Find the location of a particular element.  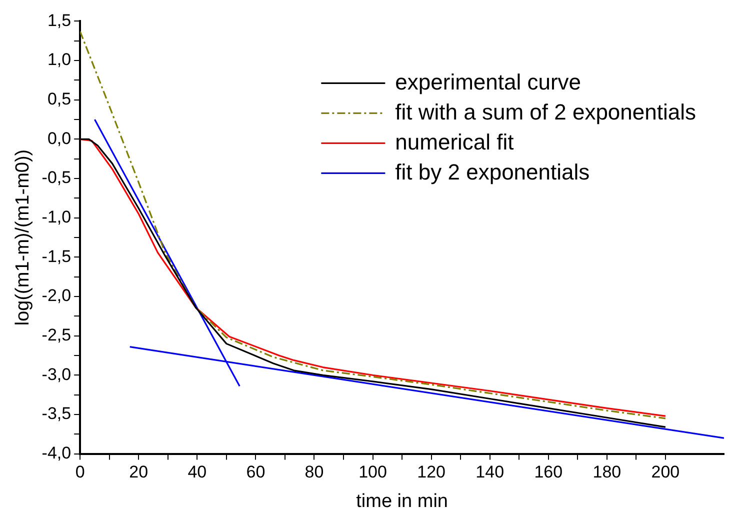

legend-label: fit by 2 exponentials is located at coordinates (492, 171).